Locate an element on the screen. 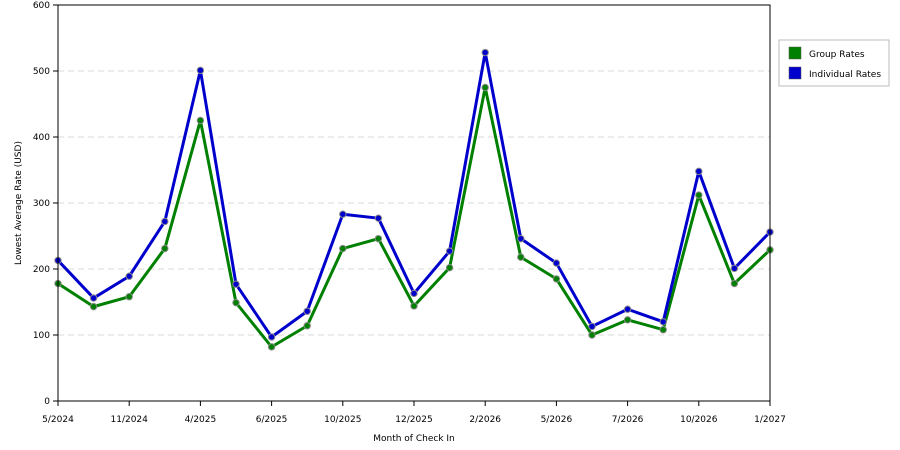 This screenshot has width=900, height=450. y-tick-label: 600 is located at coordinates (41, 6).